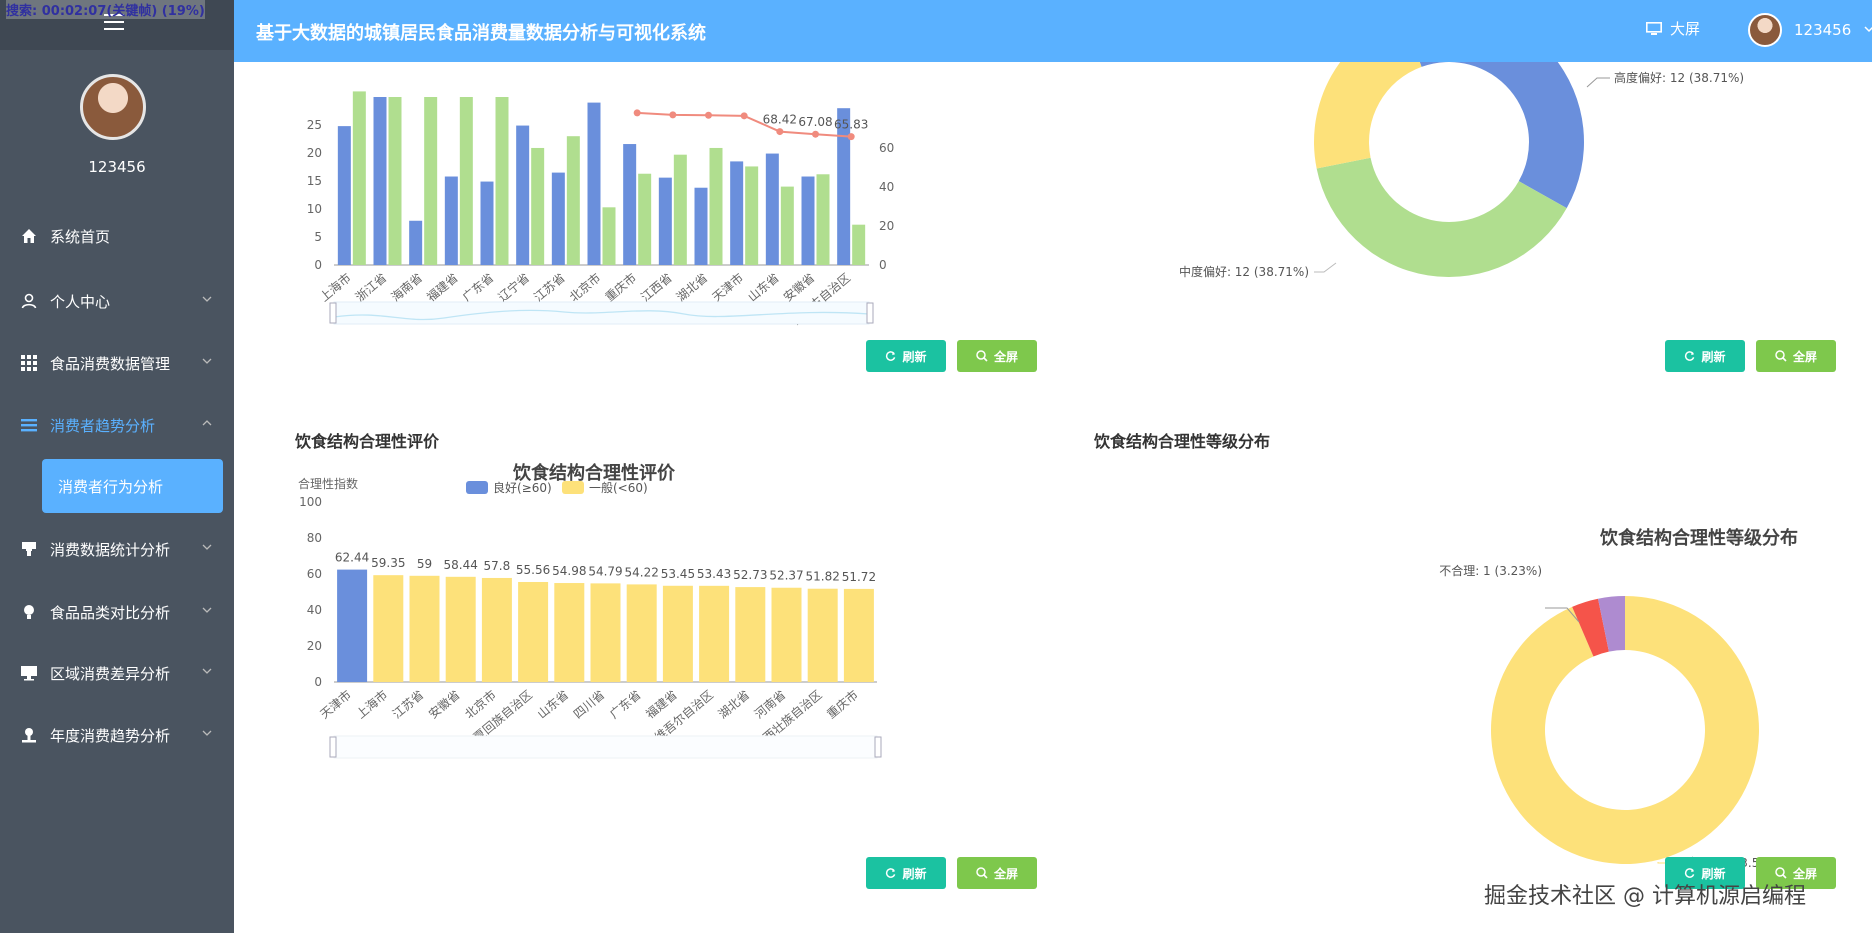 The height and width of the screenshot is (933, 1872). I want to click on panel-title-rationality: 饮食结构合理性评价, so click(367, 441).